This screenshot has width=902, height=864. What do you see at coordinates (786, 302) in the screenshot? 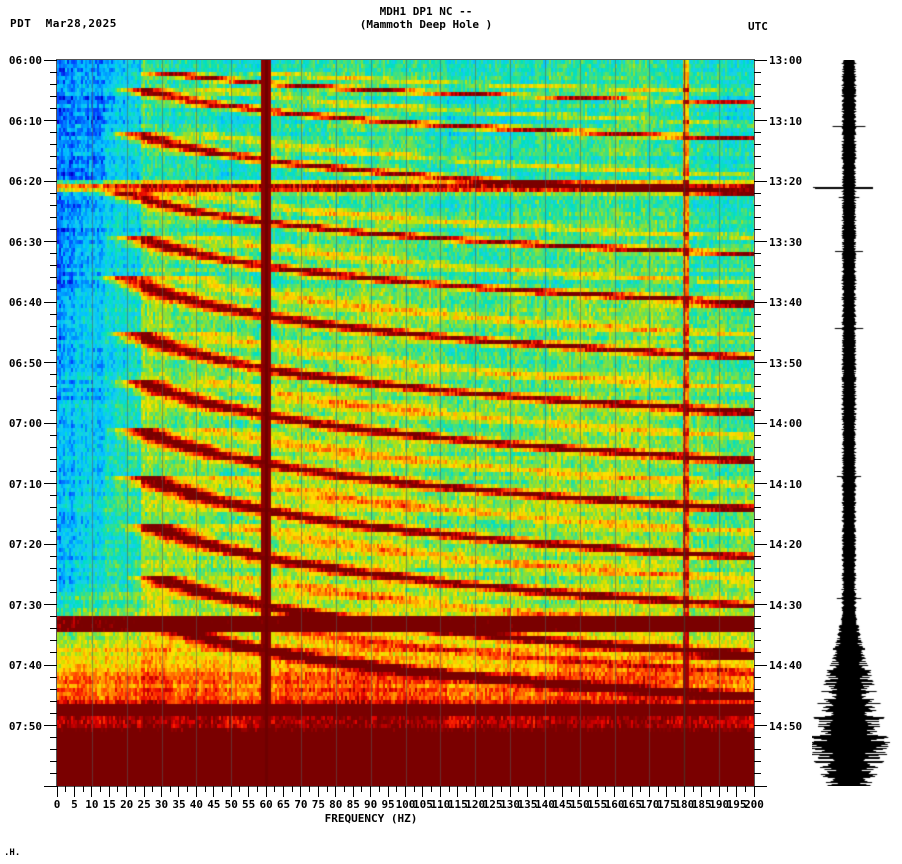
I see `time-label-utc: 13:40` at bounding box center [786, 302].